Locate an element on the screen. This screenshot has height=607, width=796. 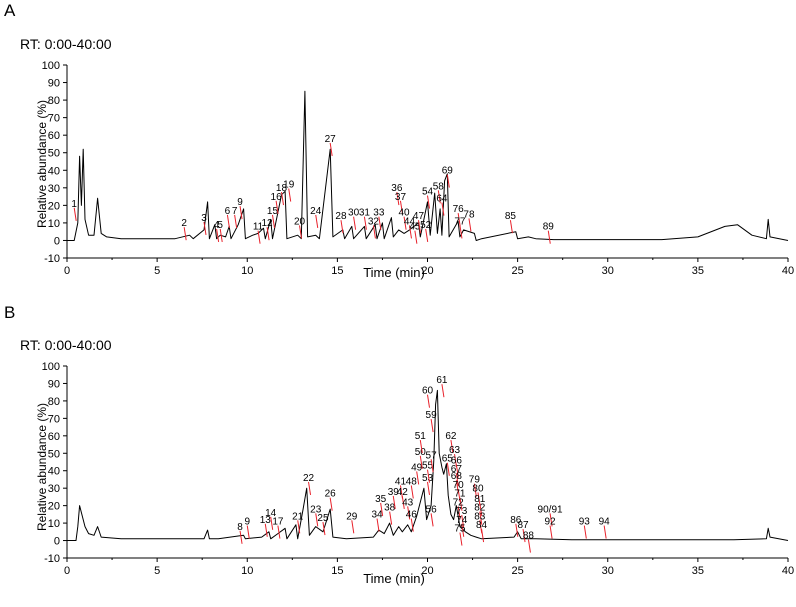
peak-label: 48 is located at coordinates (412, 481).